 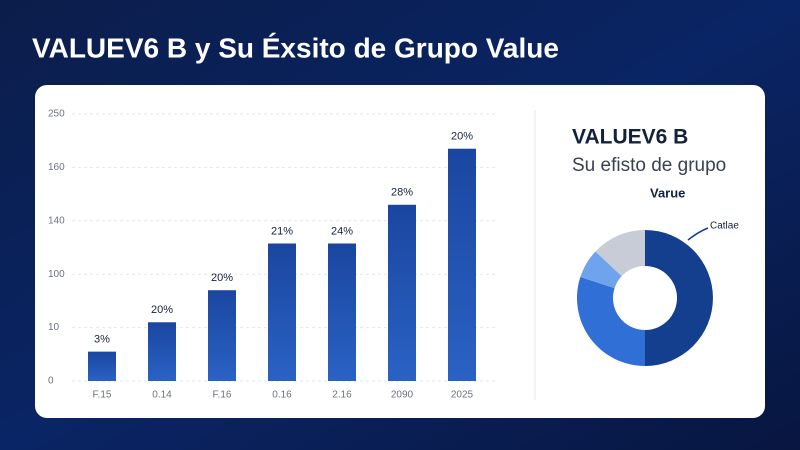 I want to click on bar-label: 3%, so click(x=102, y=340).